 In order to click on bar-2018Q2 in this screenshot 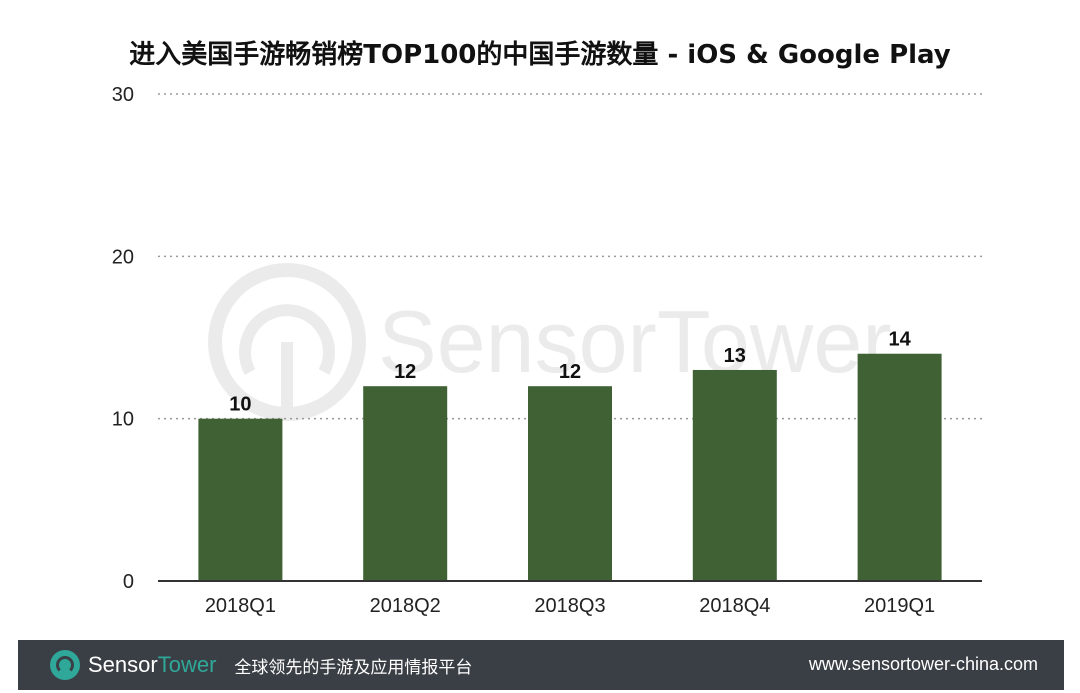, I will do `click(405, 483)`.